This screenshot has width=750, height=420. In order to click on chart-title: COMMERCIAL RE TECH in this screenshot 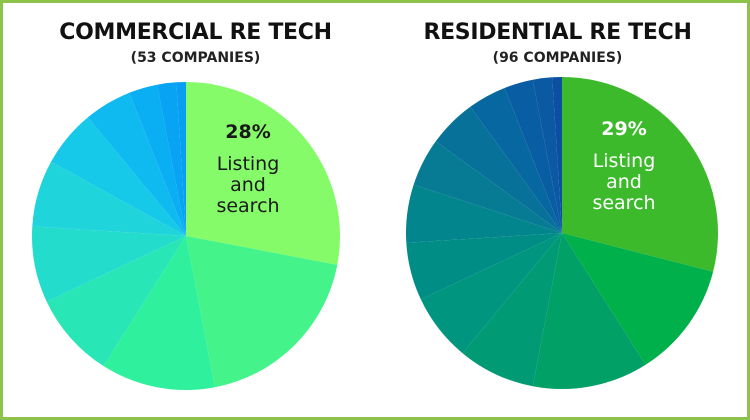, I will do `click(195, 32)`.